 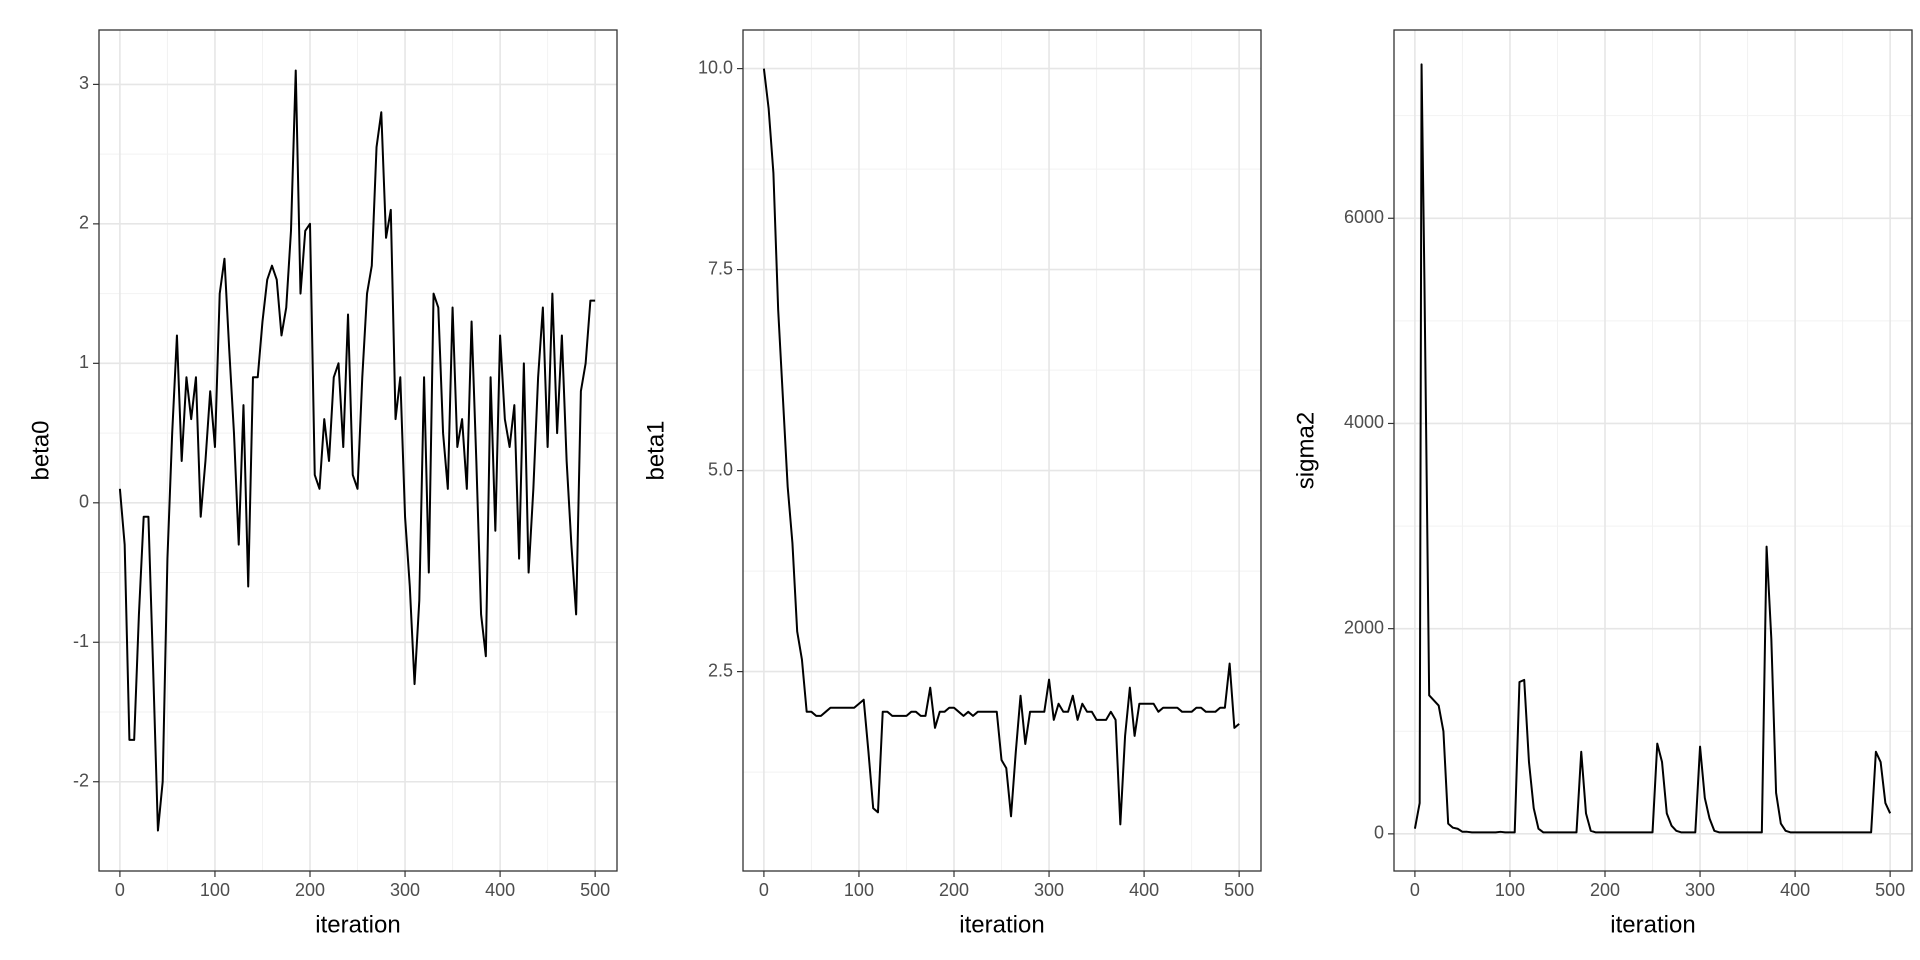 What do you see at coordinates (84, 362) in the screenshot?
I see `y-tick-label: 1` at bounding box center [84, 362].